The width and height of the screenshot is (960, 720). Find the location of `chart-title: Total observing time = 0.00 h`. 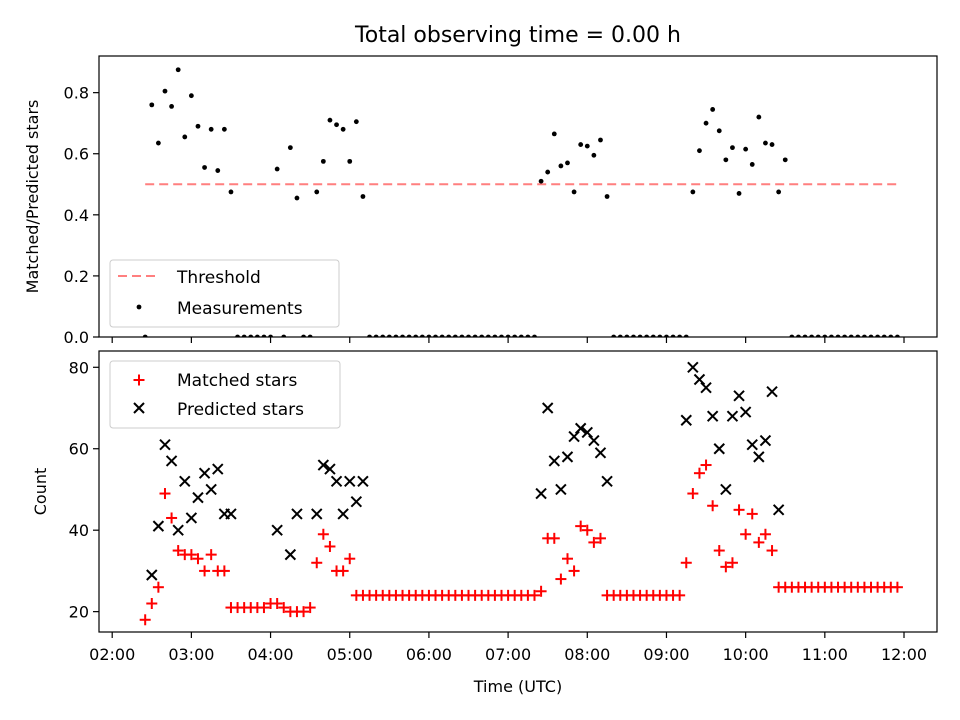

chart-title: Total observing time = 0.00 h is located at coordinates (517, 35).